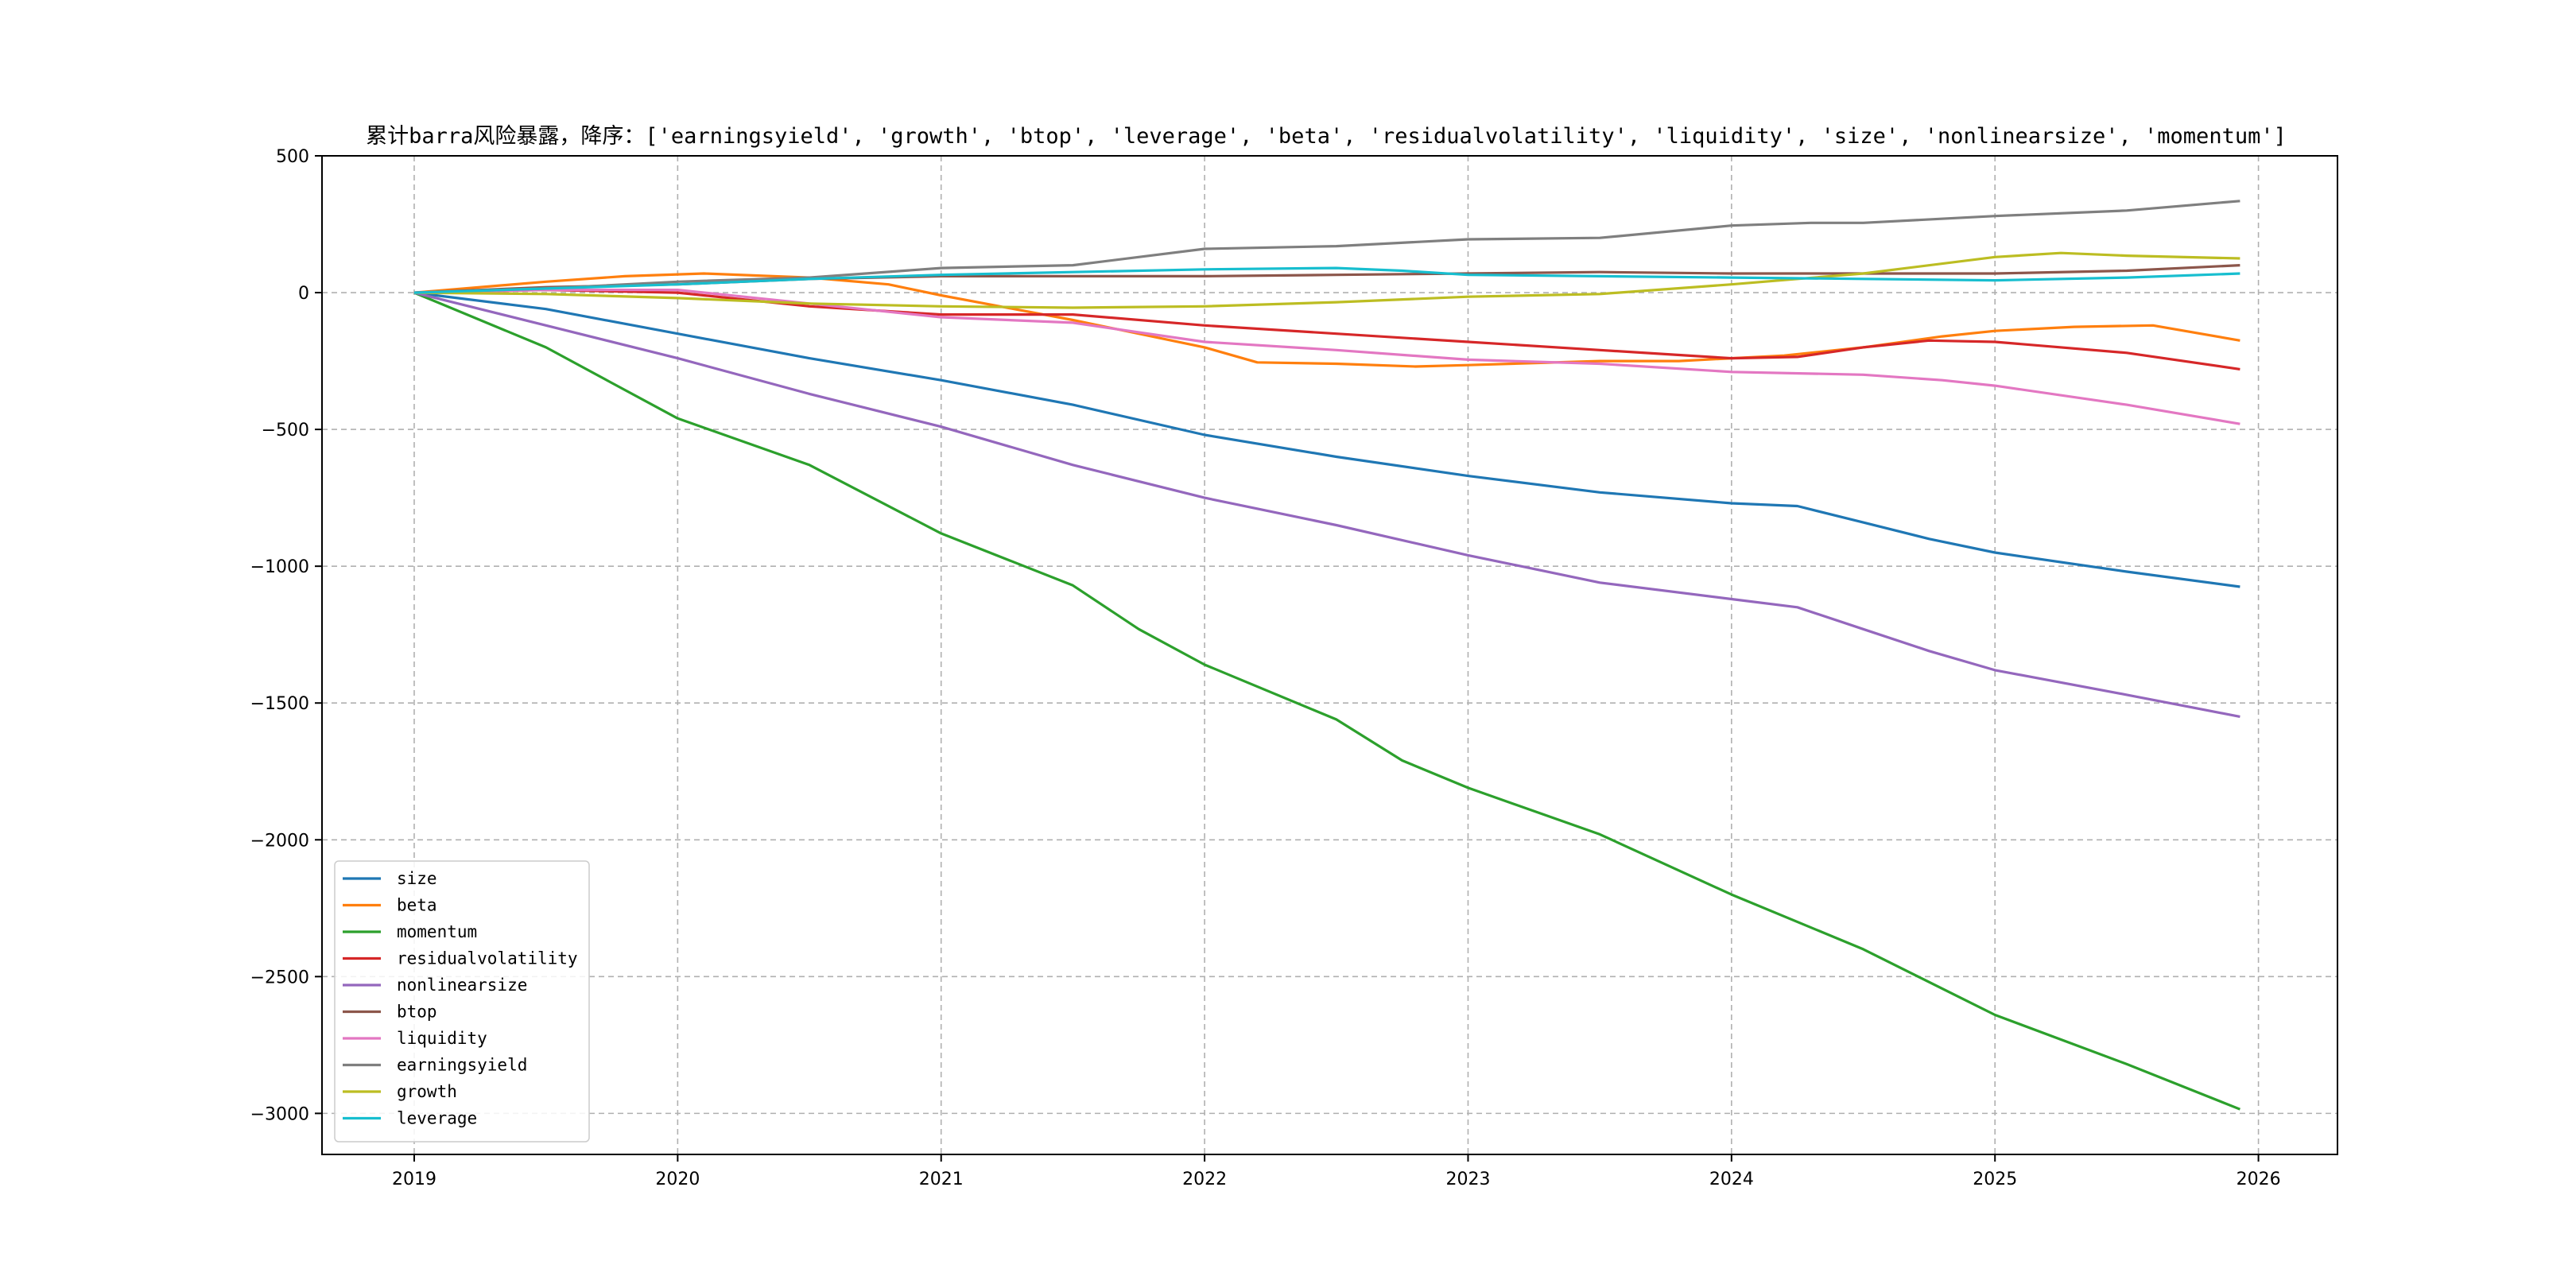 This screenshot has height=1288, width=2576. I want to click on legend-label-growth: growth, so click(427, 1091).